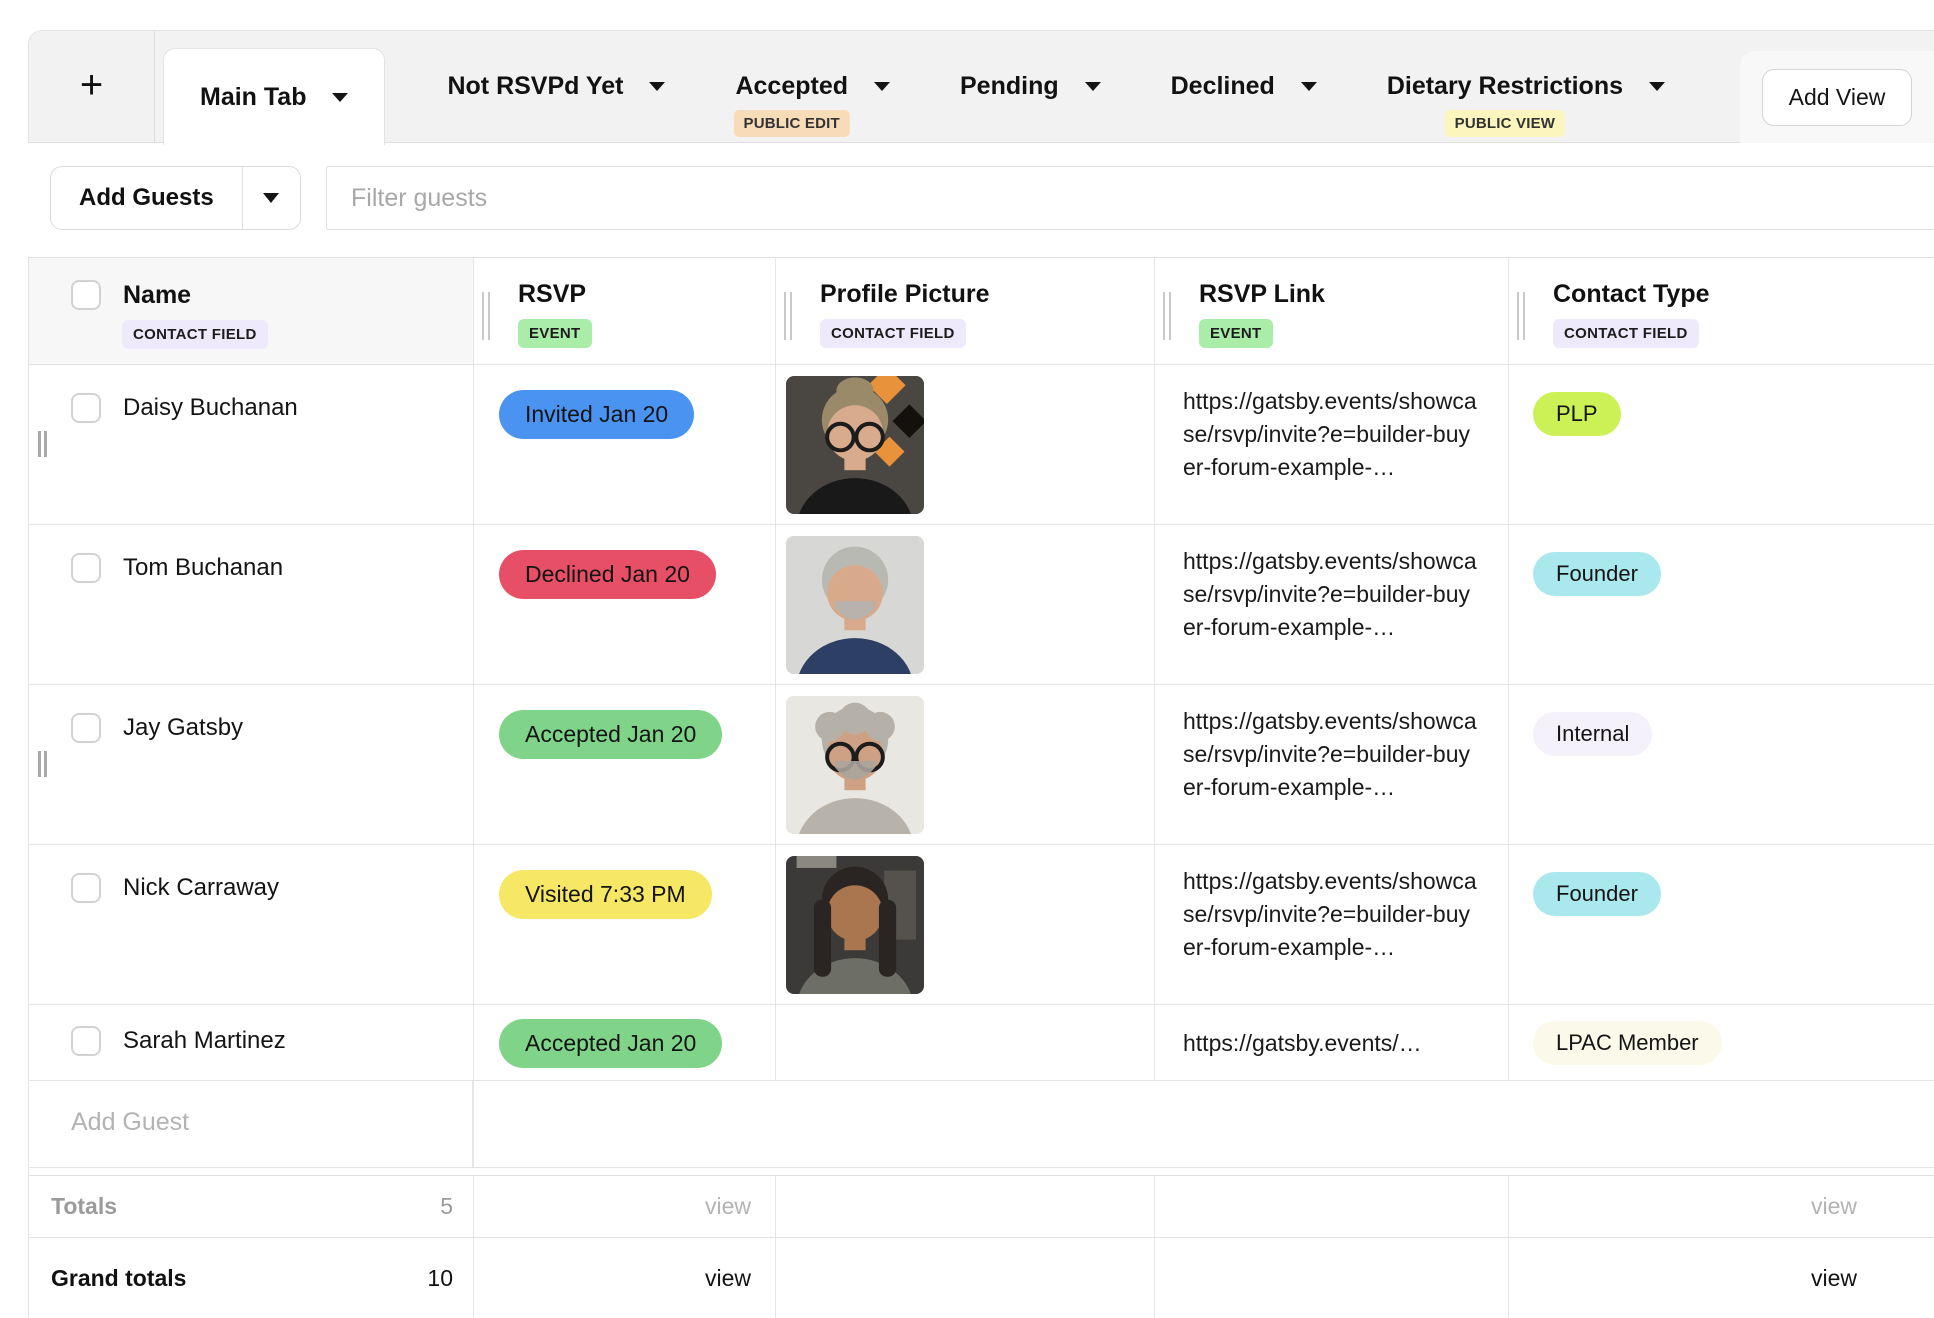  I want to click on name-cell: Nick Carraway, so click(251, 924).